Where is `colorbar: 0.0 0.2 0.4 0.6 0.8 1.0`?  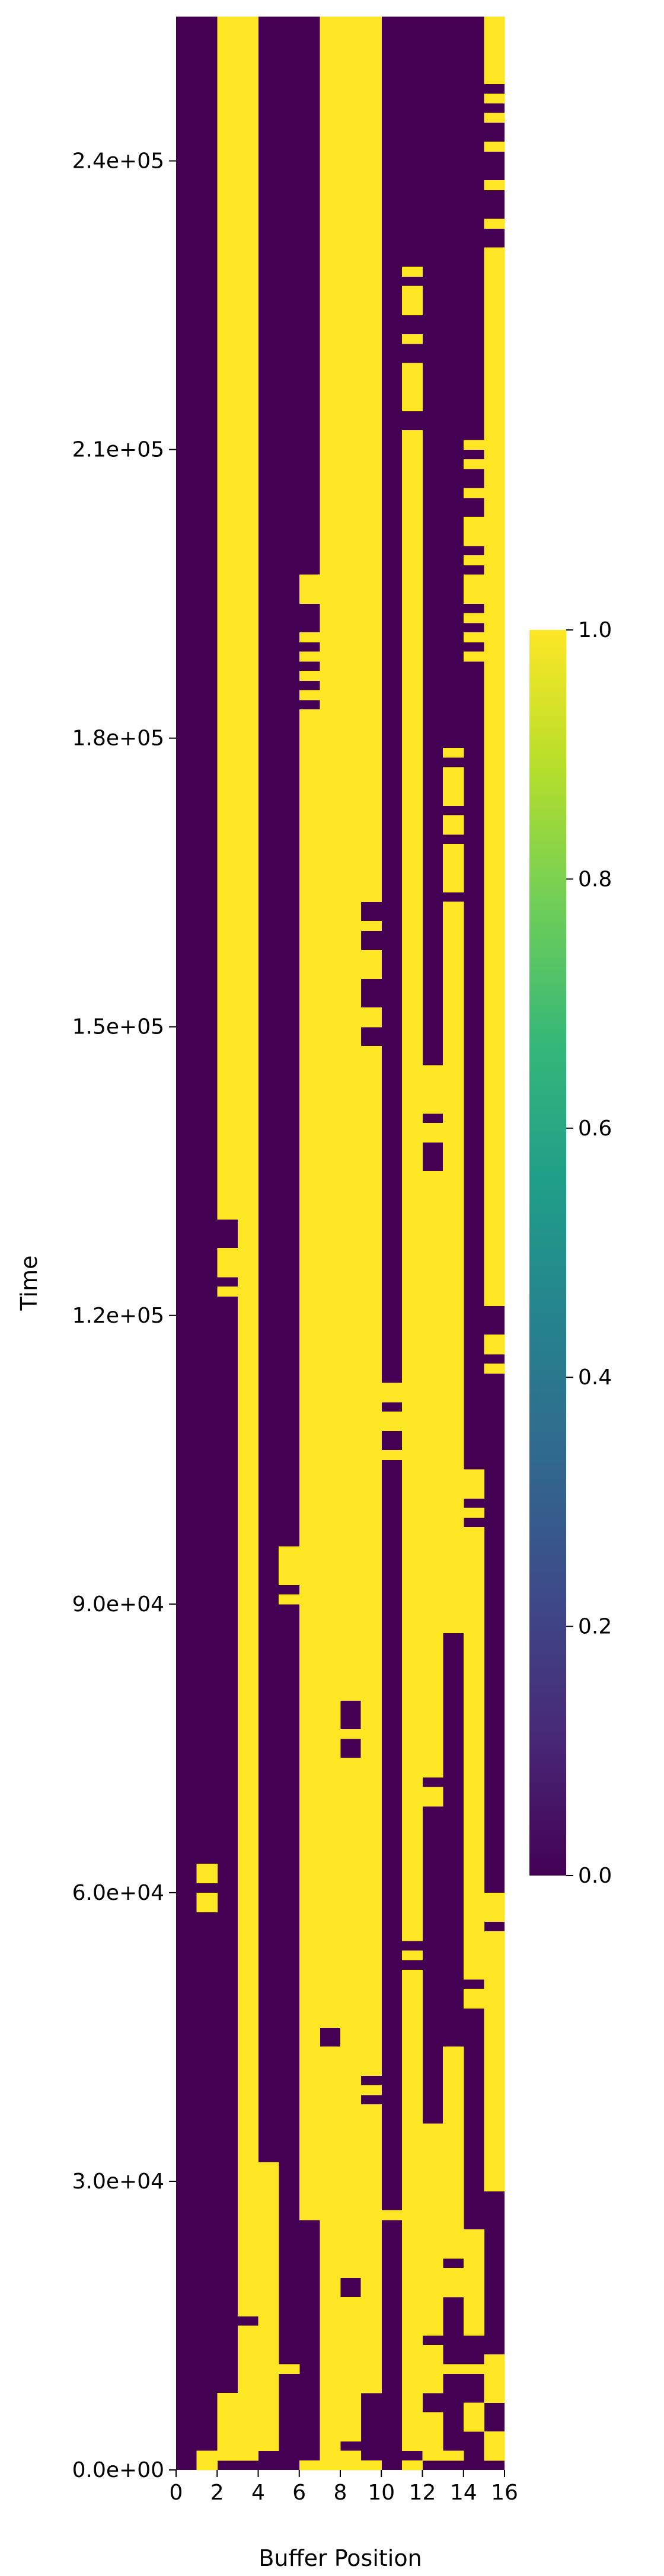
colorbar: 0.0 0.2 0.4 0.6 0.8 1.0 is located at coordinates (570, 1253).